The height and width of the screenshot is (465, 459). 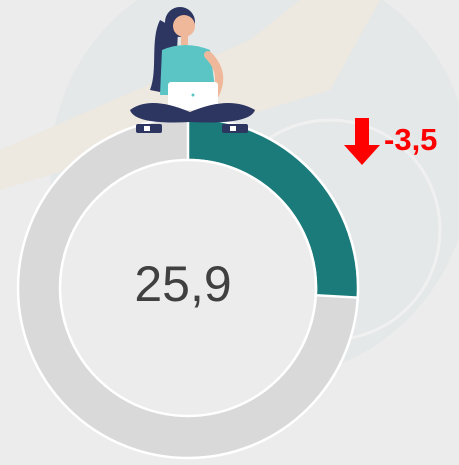 What do you see at coordinates (192, 70) in the screenshot?
I see `illustration` at bounding box center [192, 70].